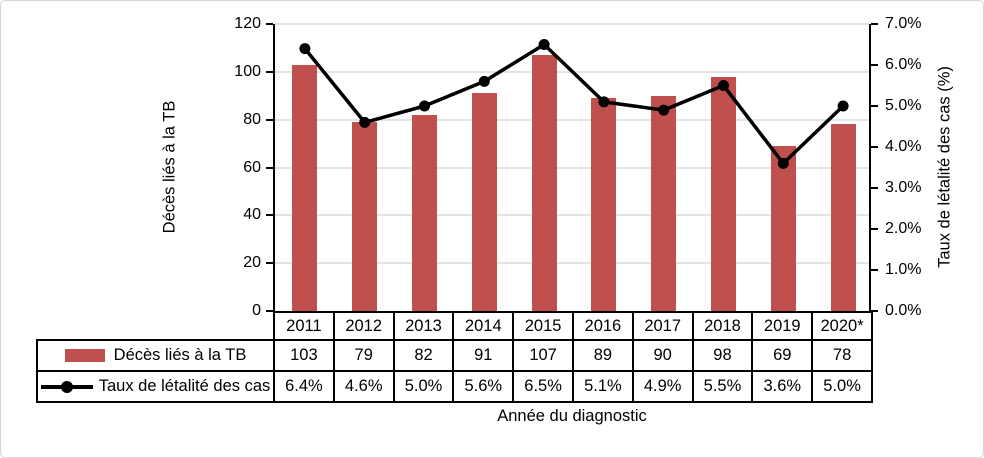 This screenshot has height=458, width=984. I want to click on right-axis-tick-label: 6.0%, so click(903, 64).